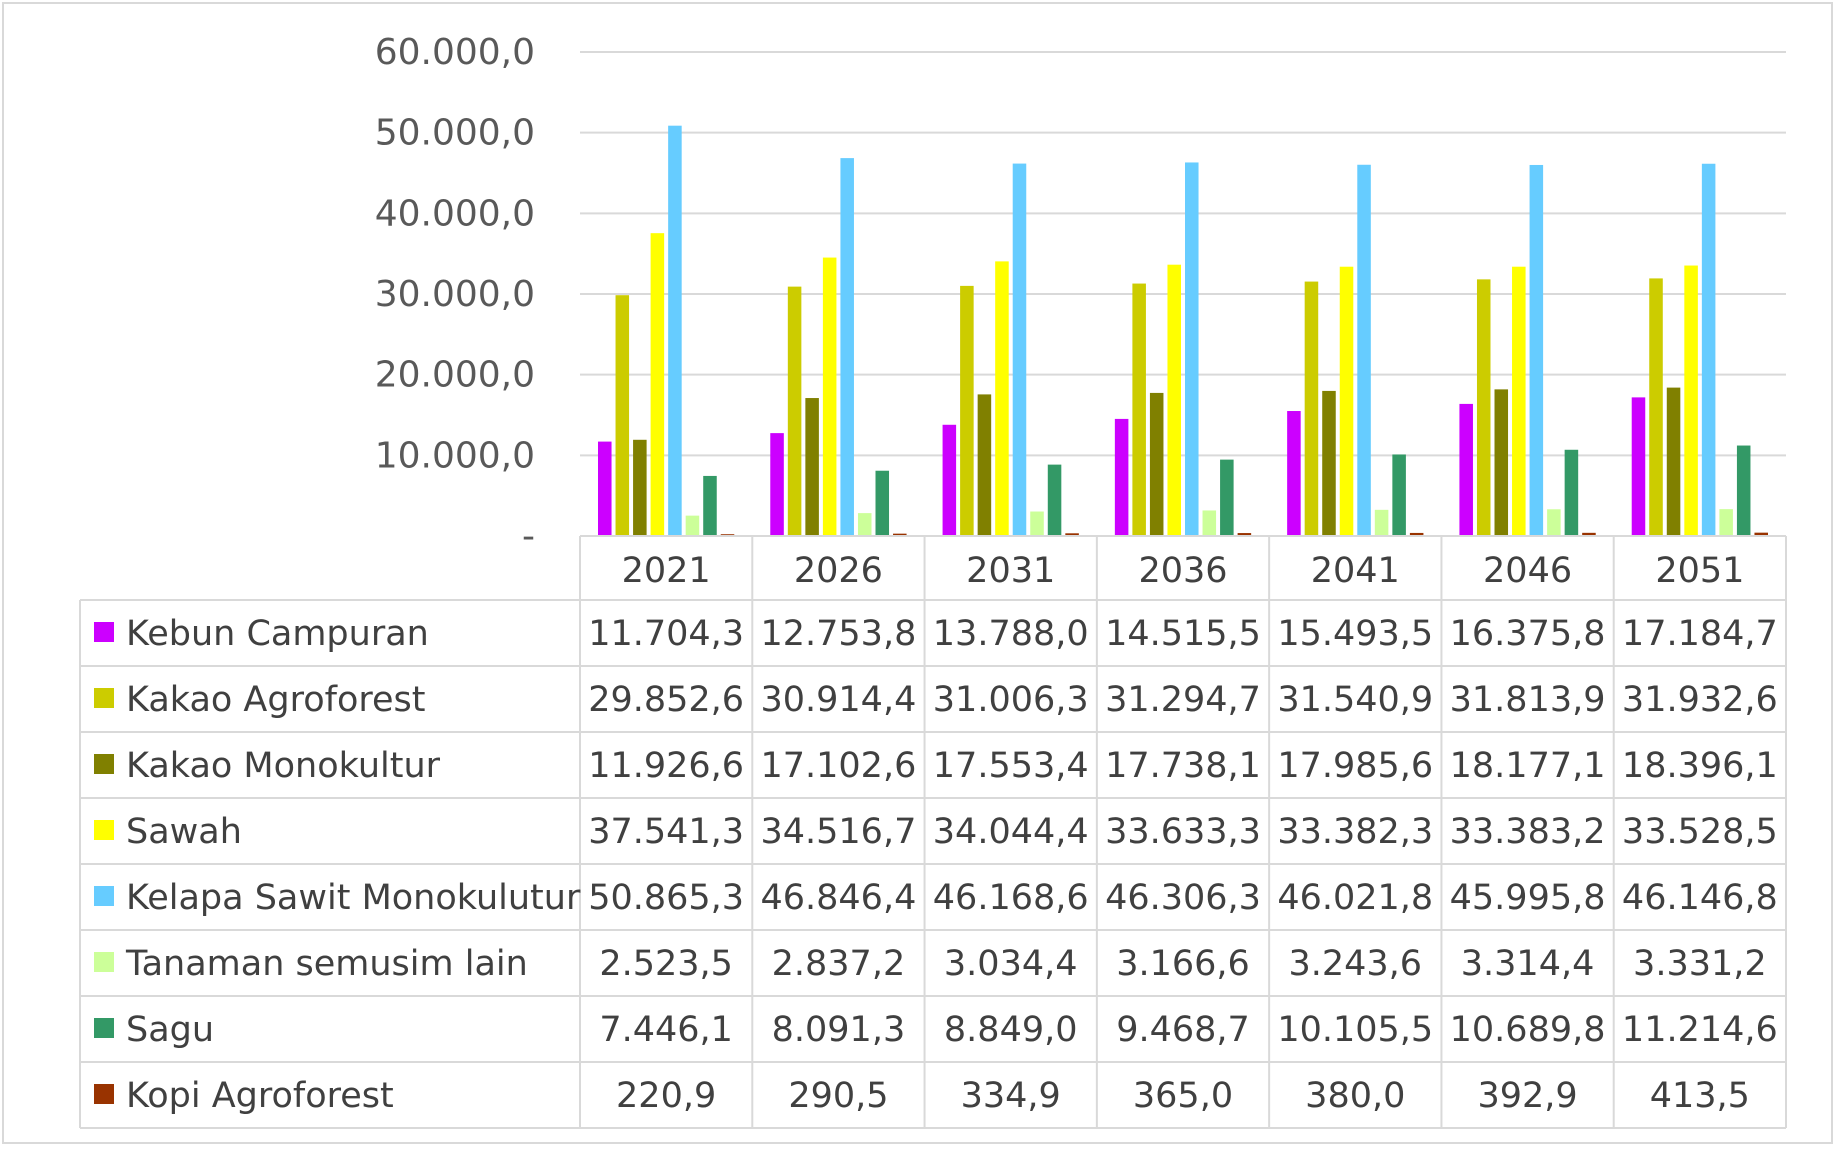 This screenshot has width=1839, height=1150. Describe the element at coordinates (838, 571) in the screenshot. I see `category-label: 2026` at that location.